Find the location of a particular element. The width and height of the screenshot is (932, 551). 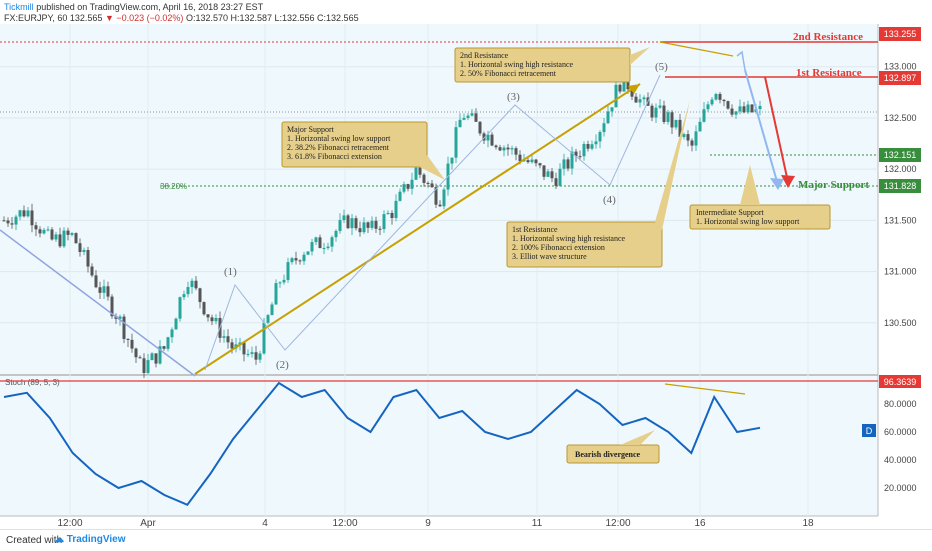

ohlc-values: O:132.570 H:132.587 L:132.556 C:132.565 is located at coordinates (272, 18).